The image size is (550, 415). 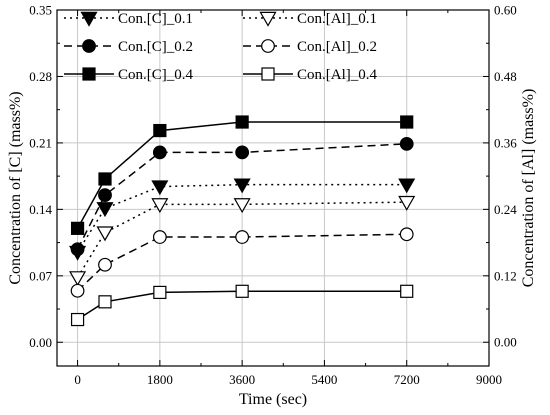 I want to click on left-y-tick-label: 0.28, so click(x=40, y=76).